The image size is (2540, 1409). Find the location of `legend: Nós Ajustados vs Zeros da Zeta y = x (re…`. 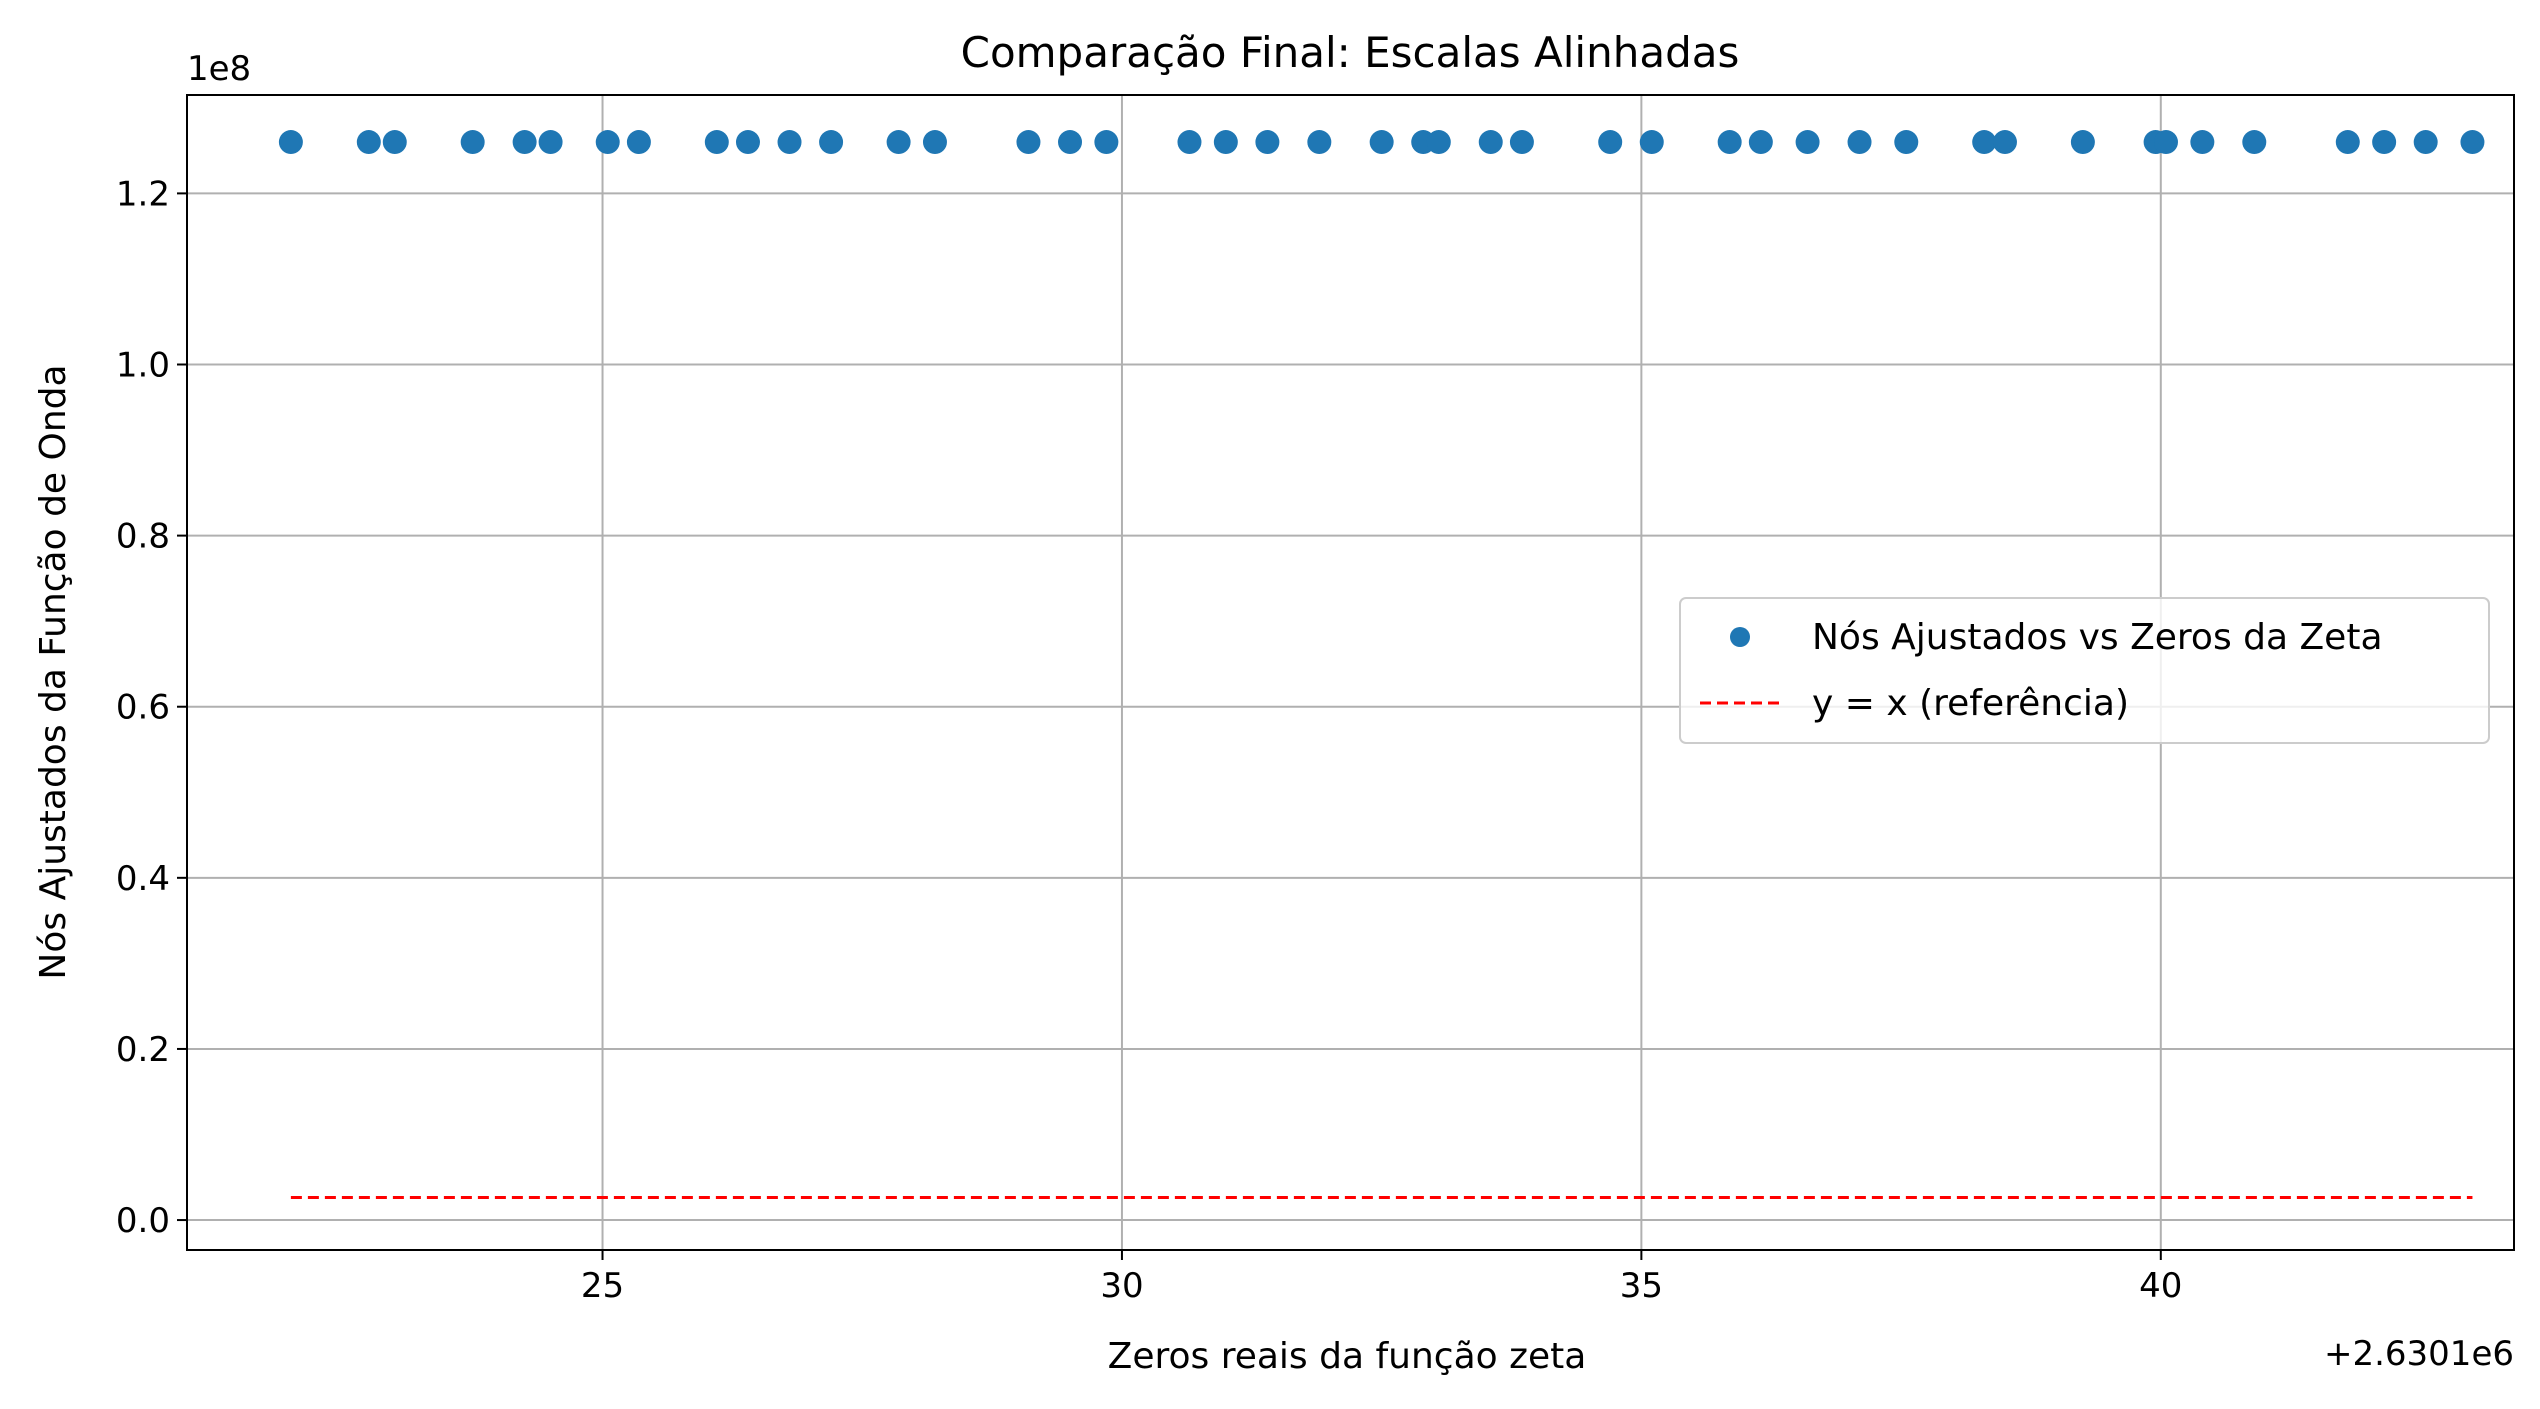

legend: Nós Ajustados vs Zeros da Zeta y = x (re… is located at coordinates (2084, 670).